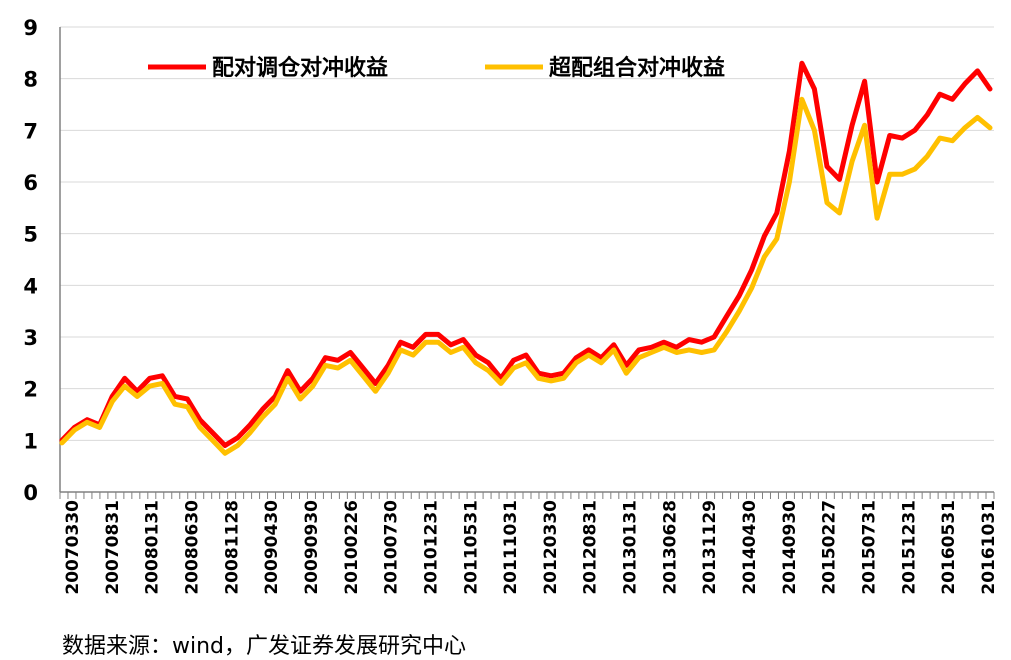 Image resolution: width=1011 pixels, height=660 pixels. I want to click on x-tick-label: 20070330, so click(73, 547).